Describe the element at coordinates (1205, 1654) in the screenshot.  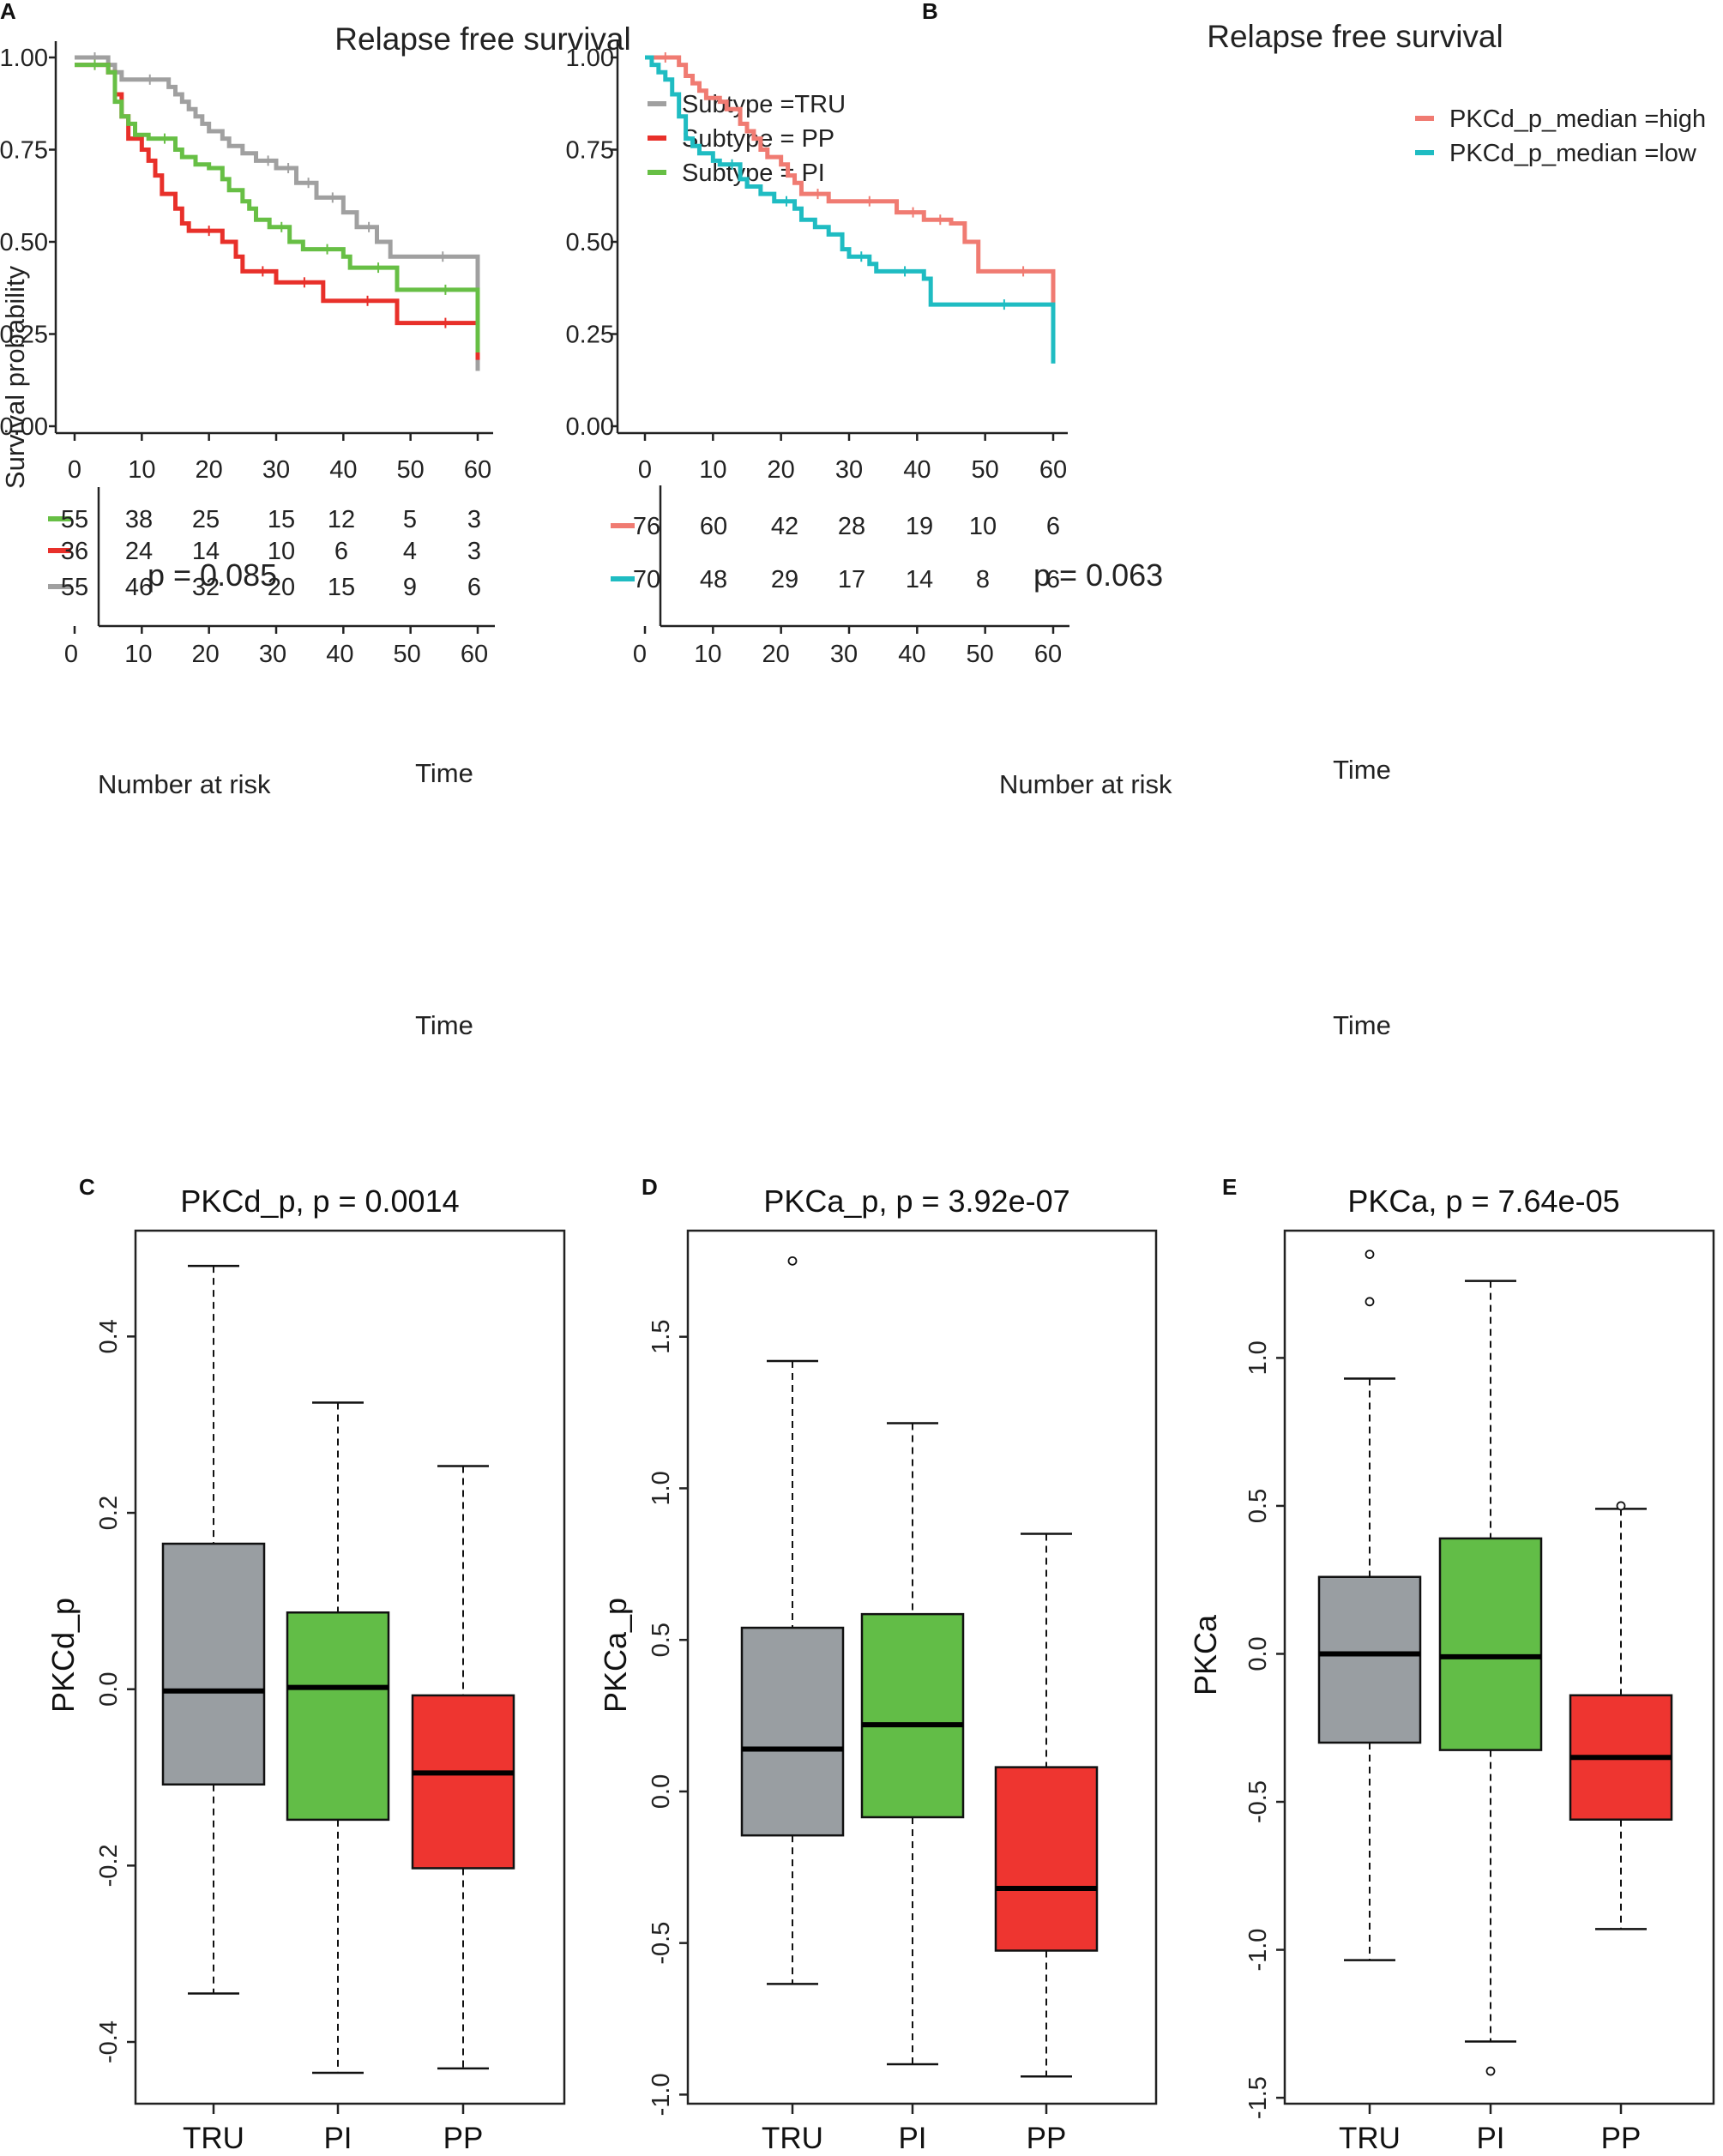
I see `panel-e-y-axis-label: PKCa` at that location.